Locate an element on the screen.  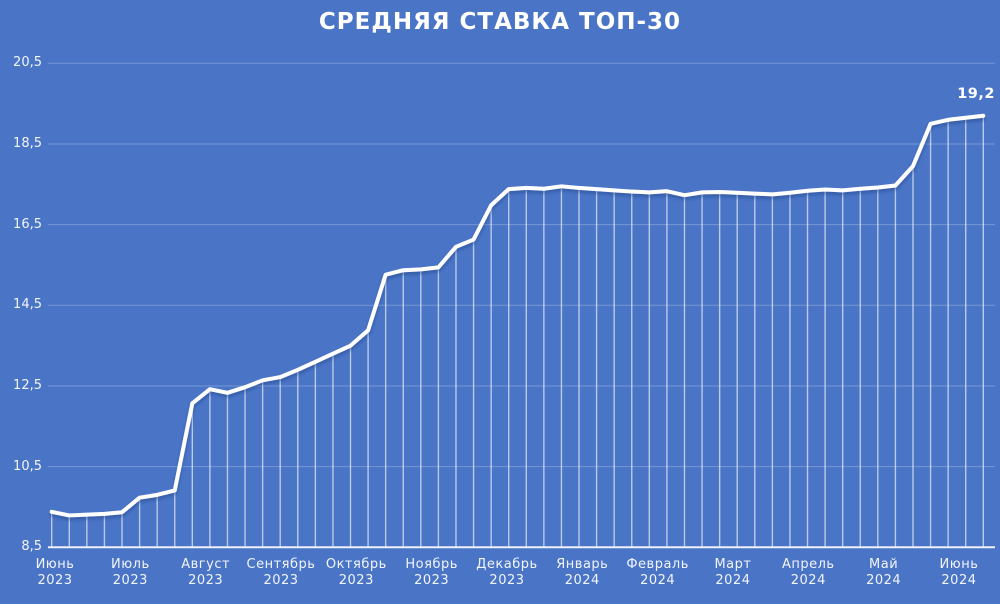
month-name: Февраль is located at coordinates (657, 564).